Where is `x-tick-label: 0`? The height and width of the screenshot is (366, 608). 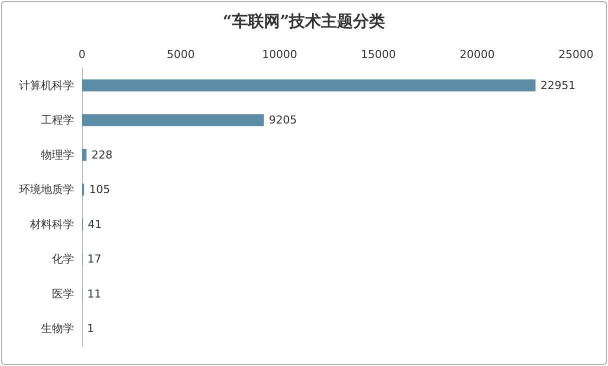
x-tick-label: 0 is located at coordinates (82, 54).